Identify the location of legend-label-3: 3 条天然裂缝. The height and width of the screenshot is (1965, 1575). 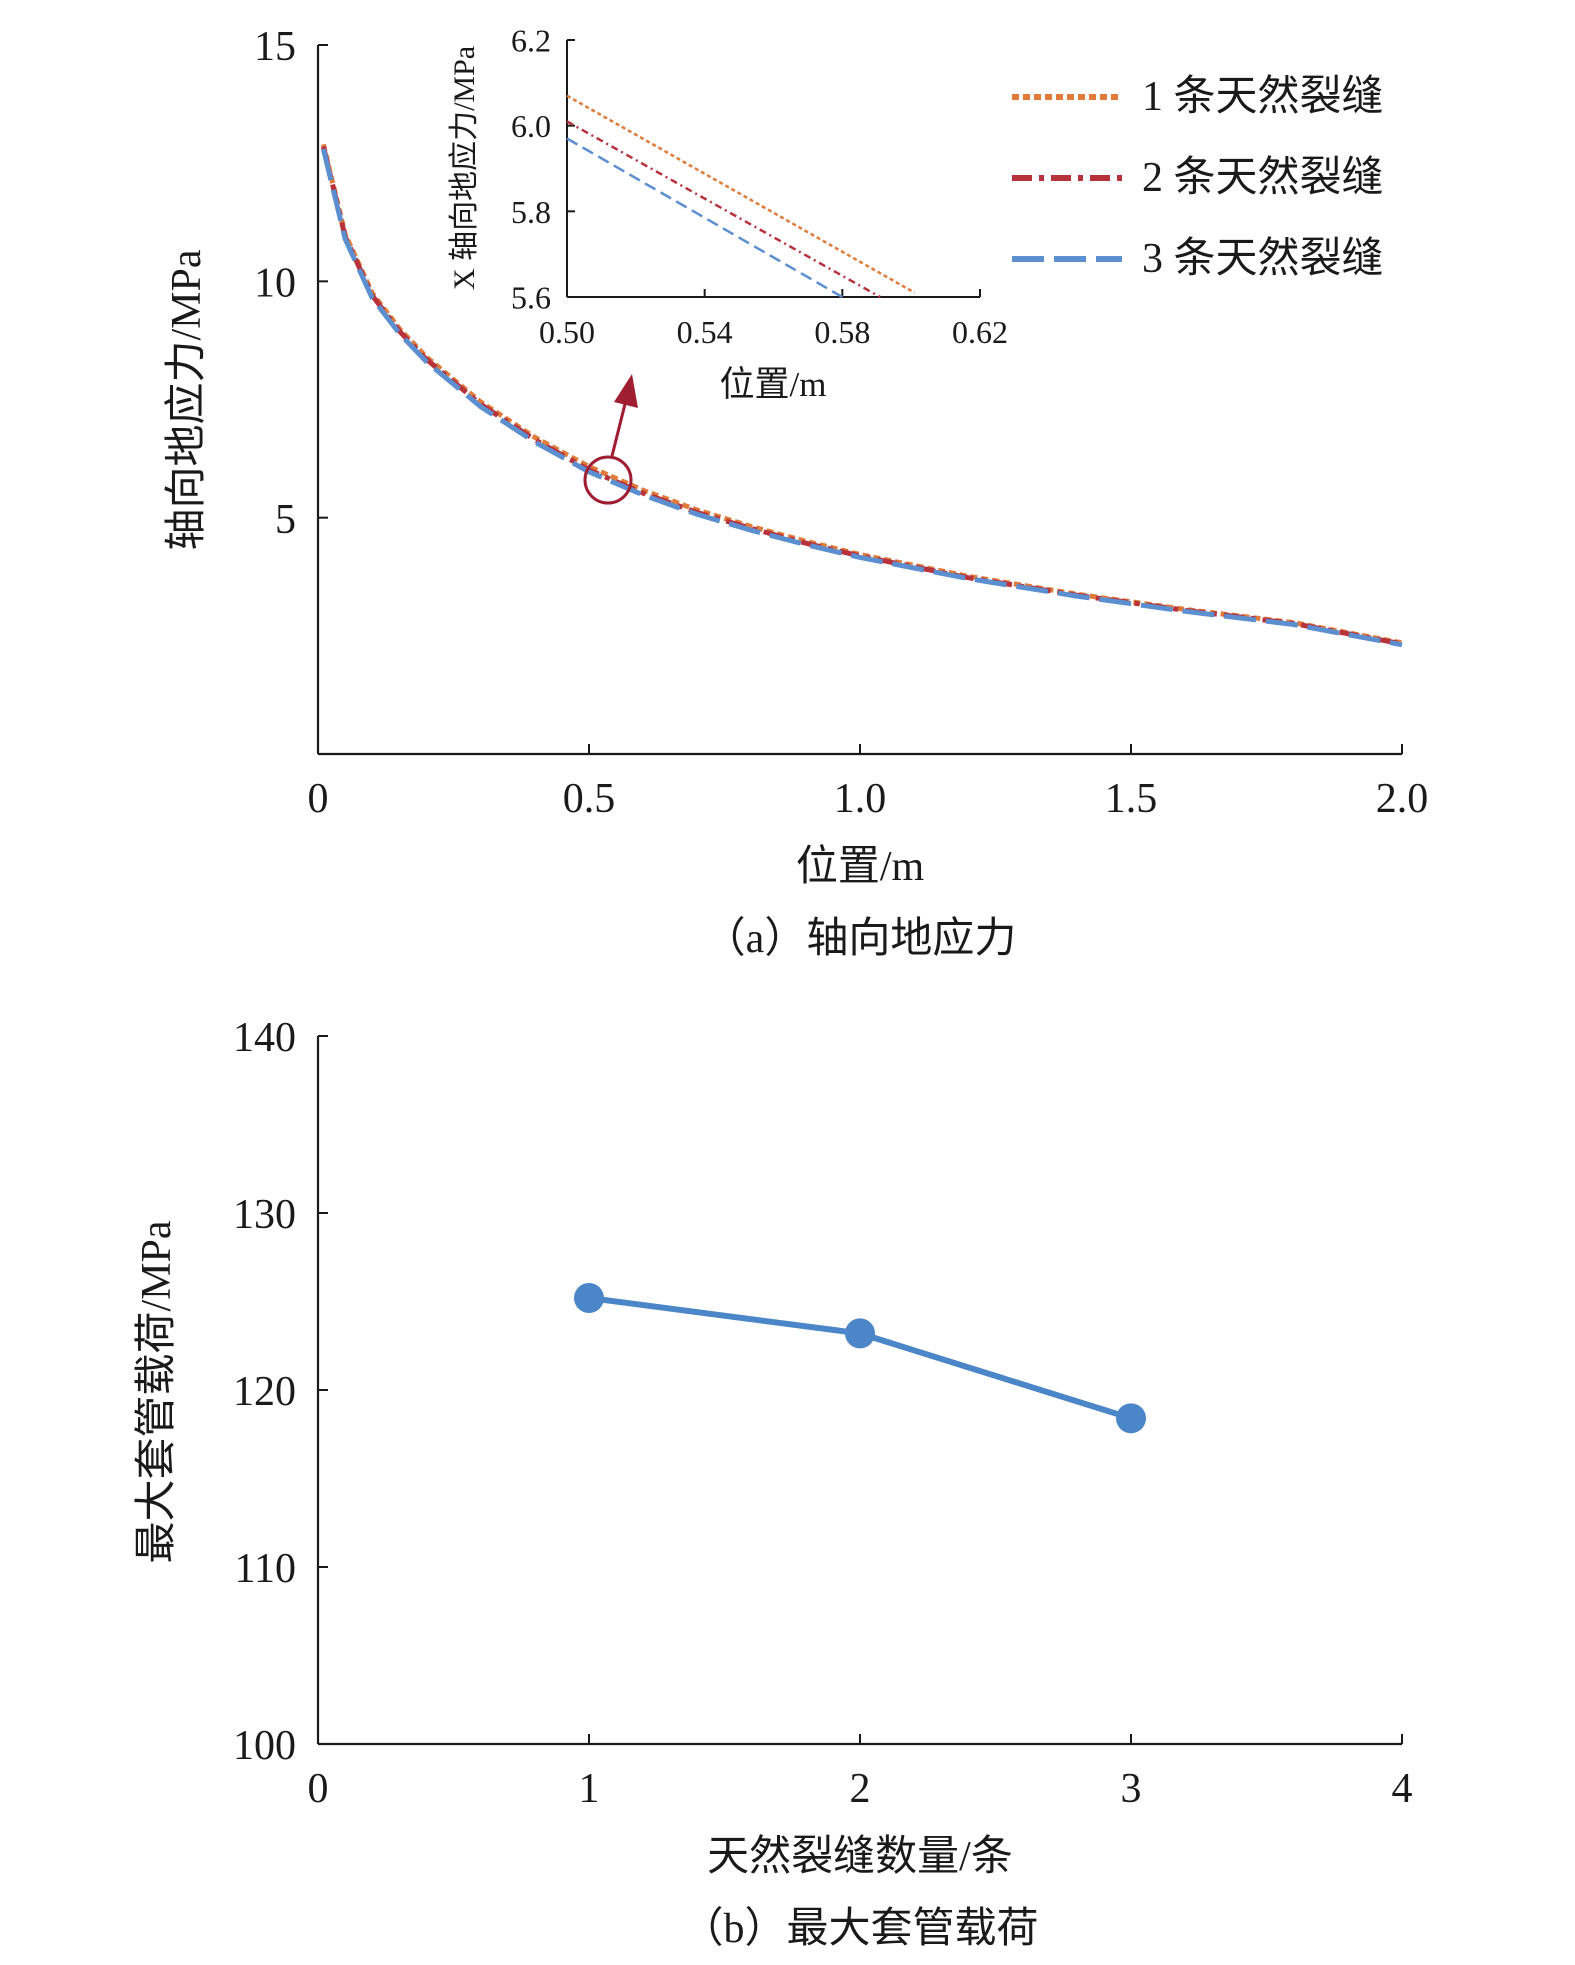
(1263, 258).